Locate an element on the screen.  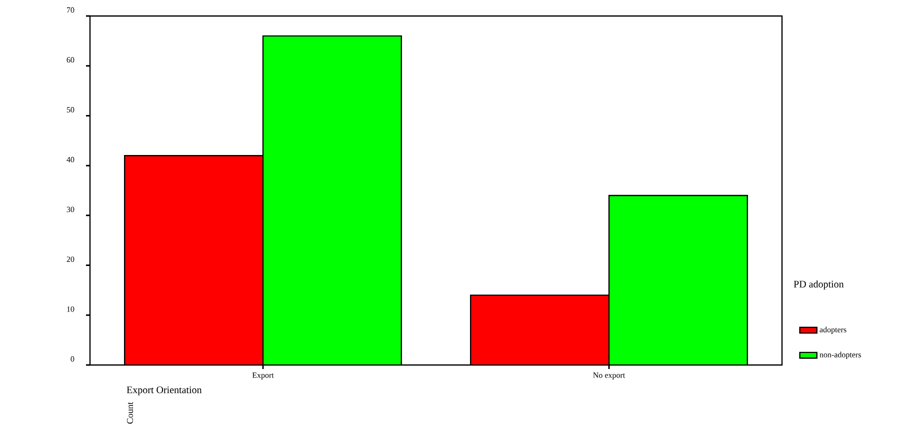
legend-title: PD adoption is located at coordinates (819, 285).